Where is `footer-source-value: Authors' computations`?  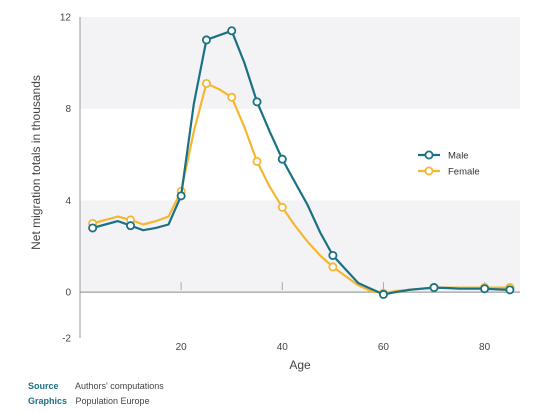
footer-source-value: Authors' computations is located at coordinates (119, 386).